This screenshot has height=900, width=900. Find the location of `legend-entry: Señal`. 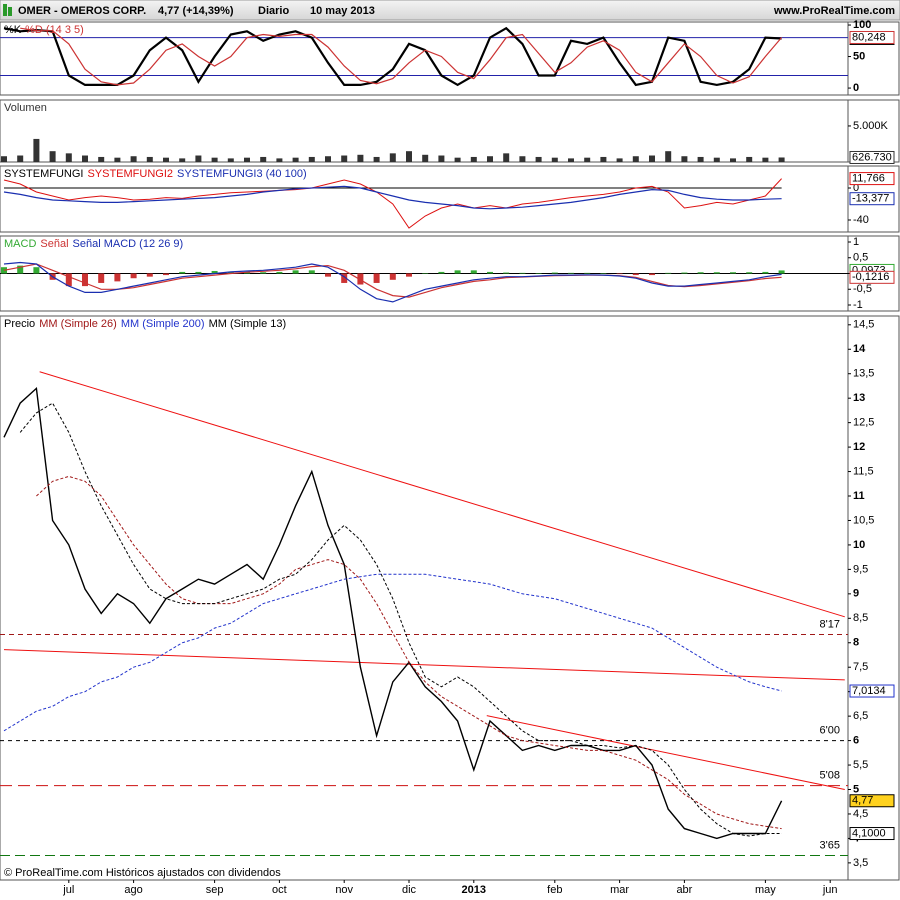

legend-entry: Señal is located at coordinates (54, 244).